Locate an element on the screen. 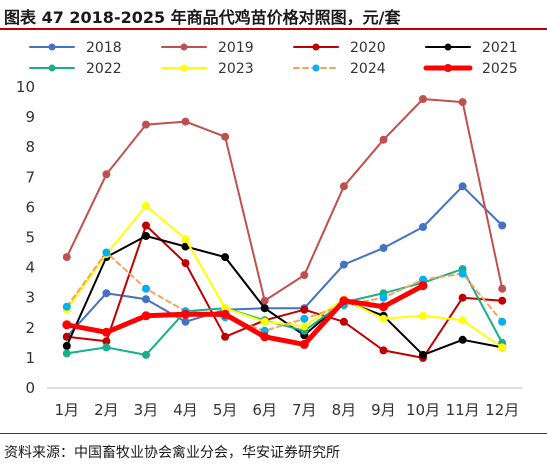  legend-item: 2018 is located at coordinates (75, 48).